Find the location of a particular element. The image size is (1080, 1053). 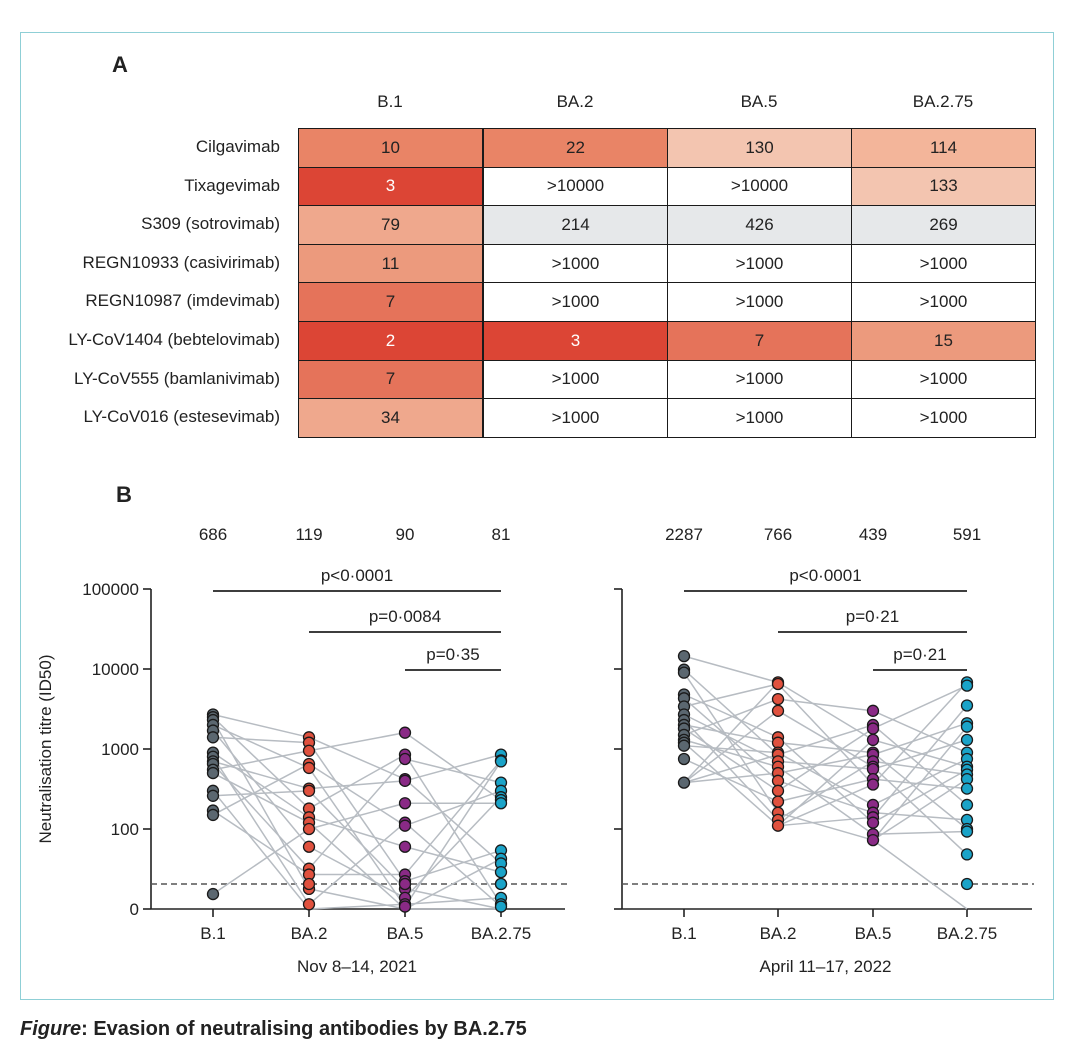

x-tick-label: BA.5 is located at coordinates (873, 933).